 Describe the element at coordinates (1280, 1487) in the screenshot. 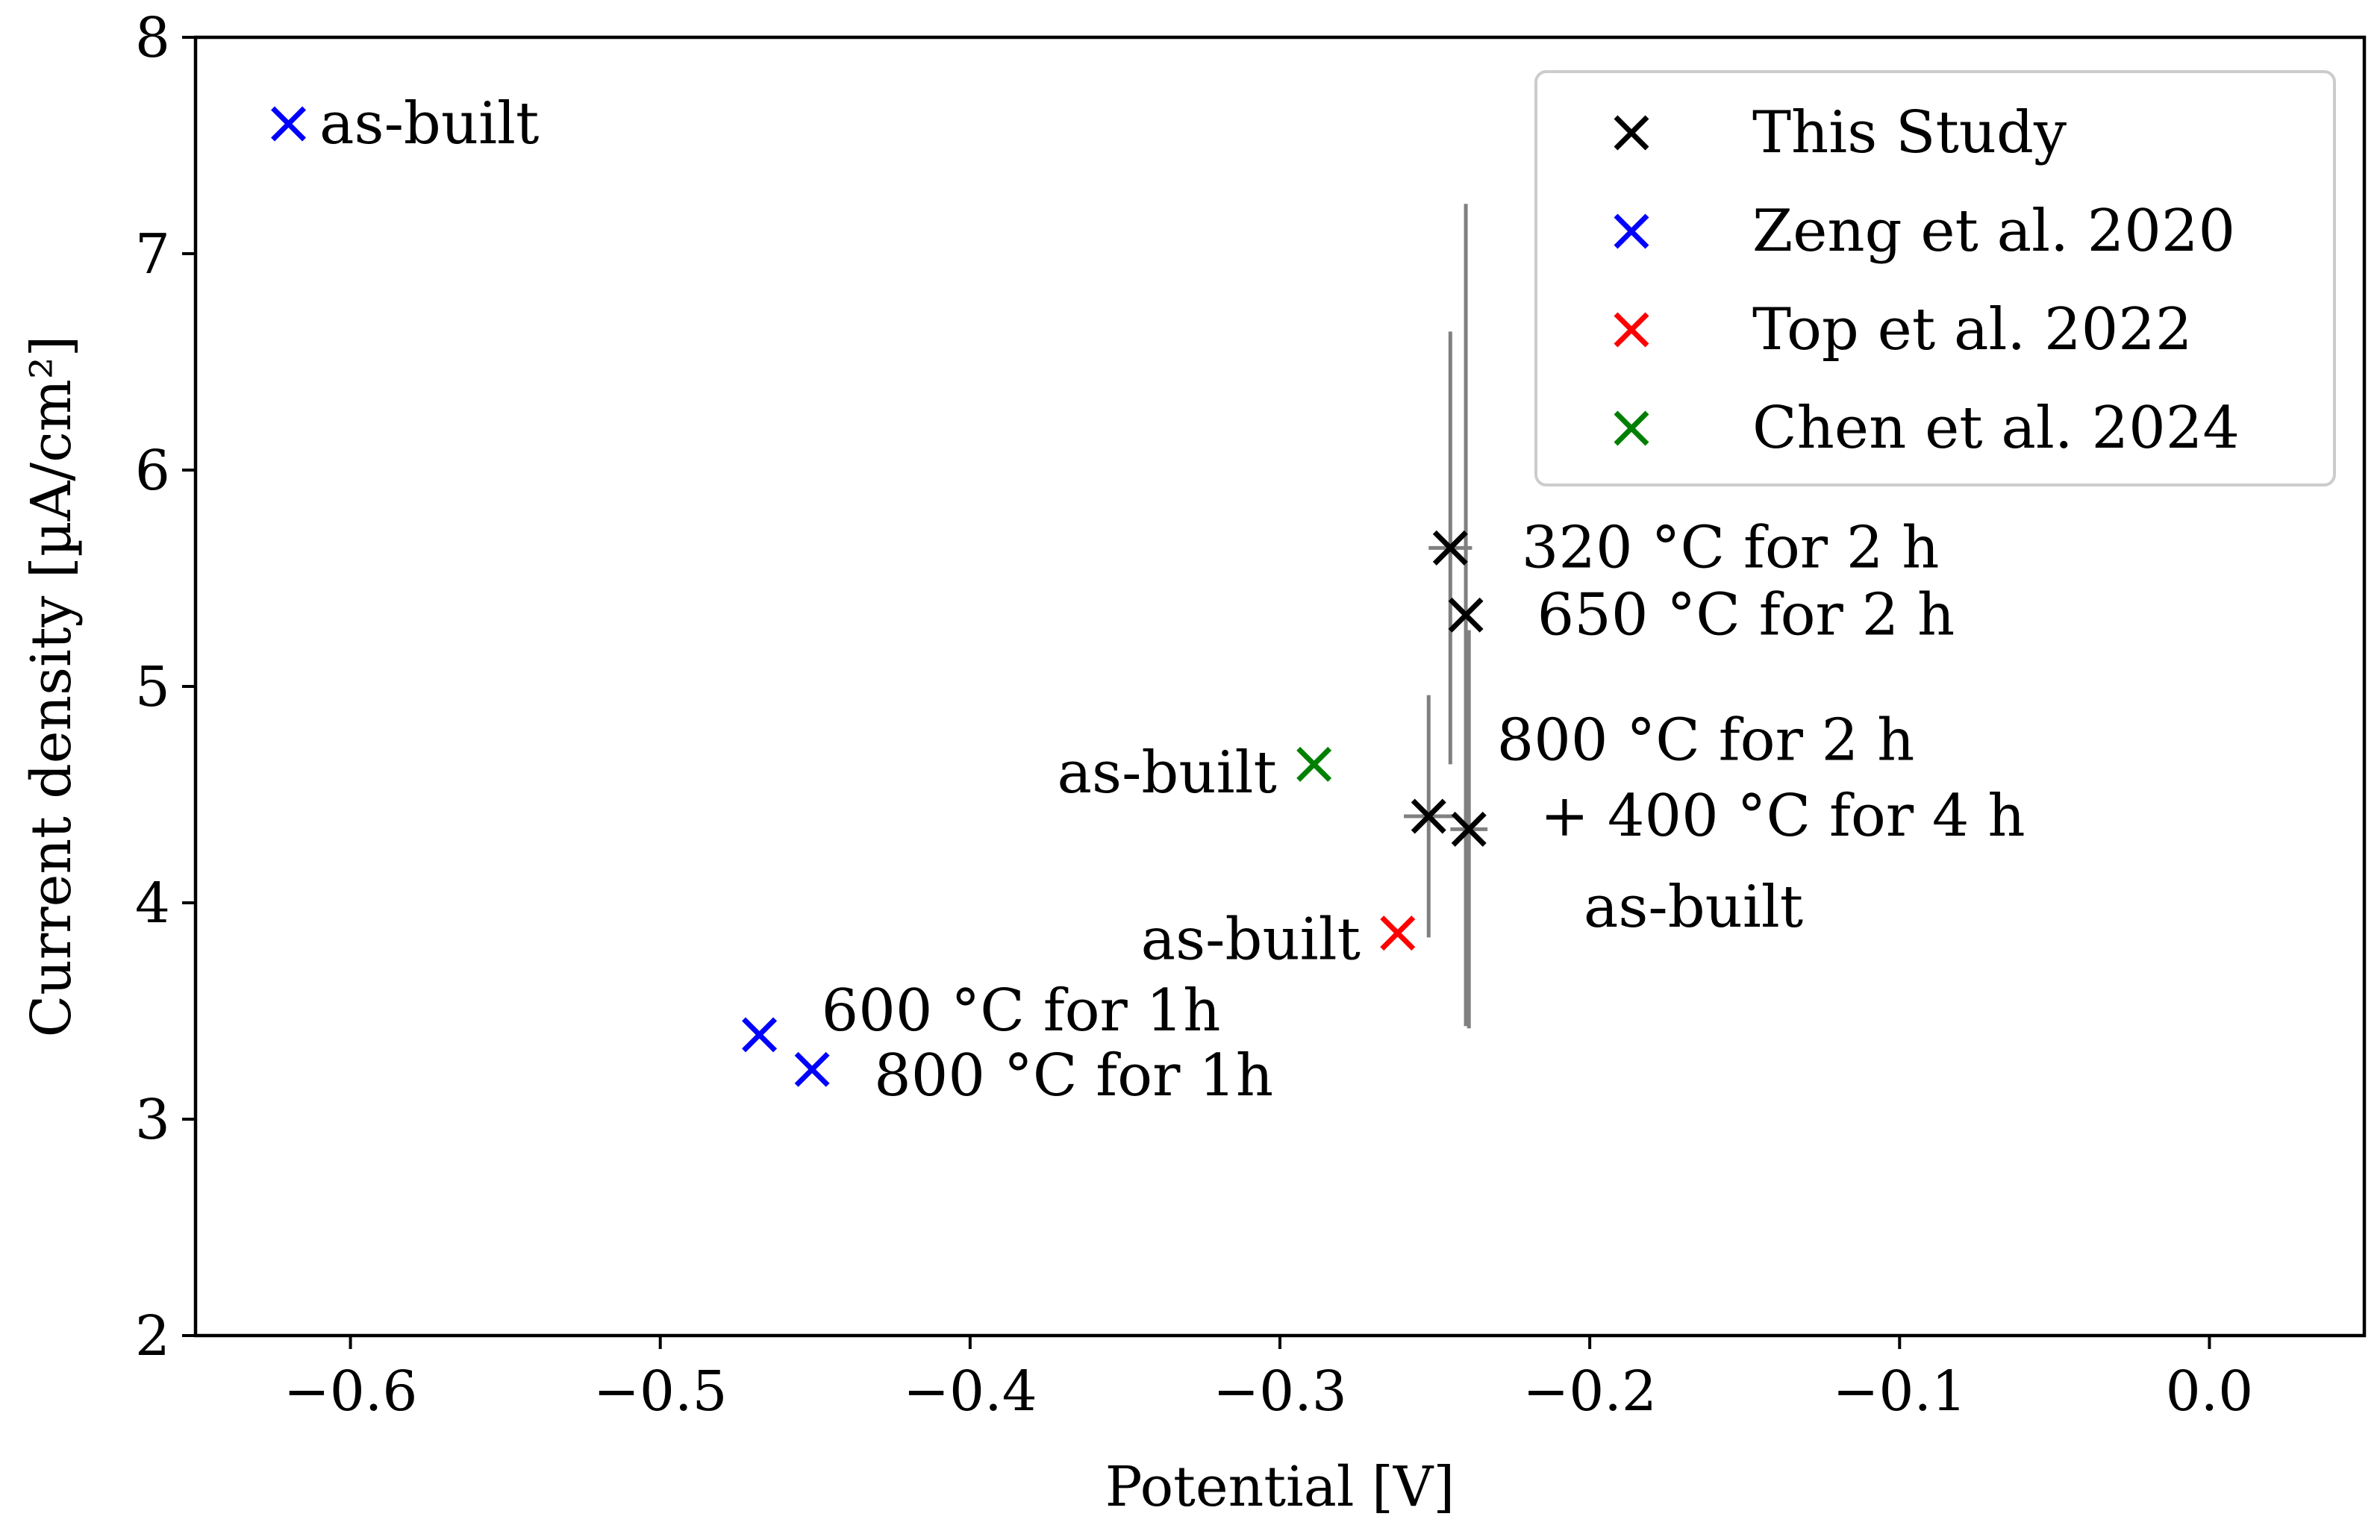

I see `x-axis-title: Potential [V]` at that location.